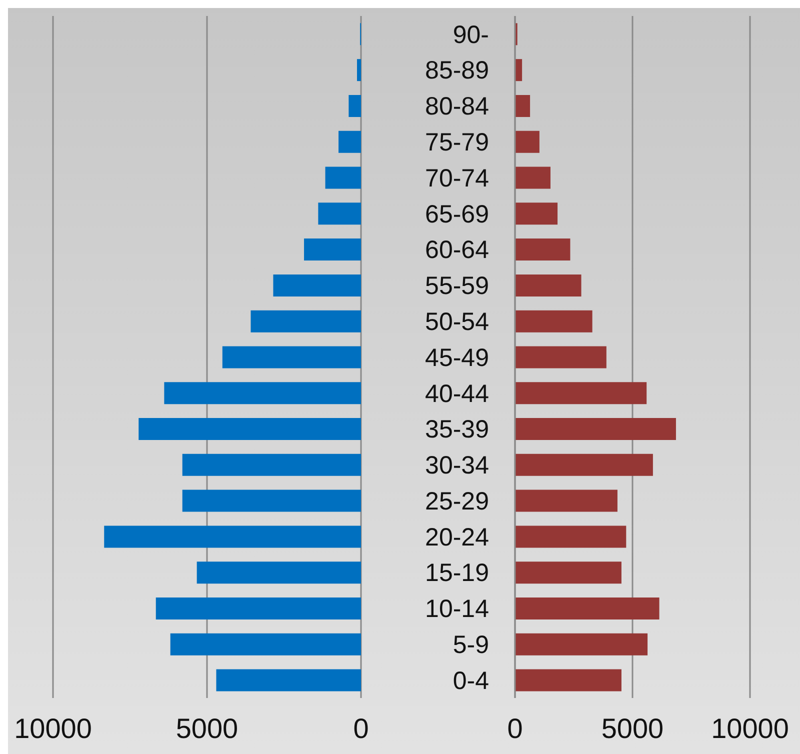  Describe the element at coordinates (457, 573) in the screenshot. I see `y-tick-label: 15-19` at that location.